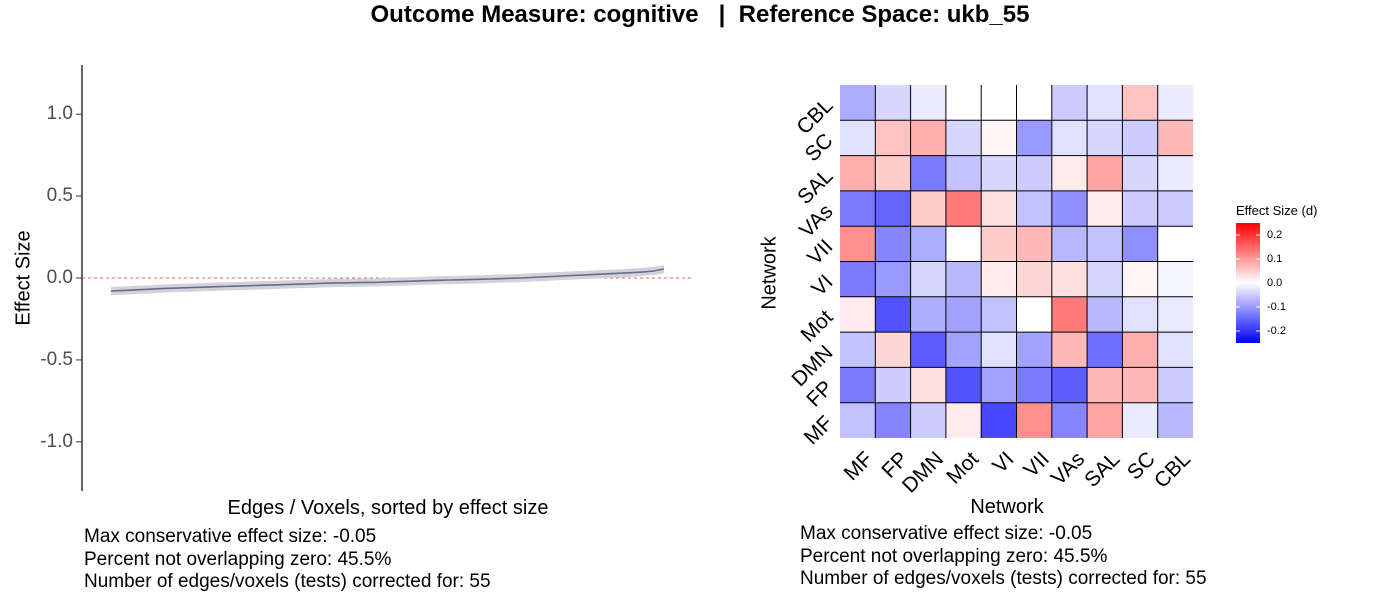  What do you see at coordinates (923, 472) in the screenshot?
I see `heatmap-x-label: DMN` at bounding box center [923, 472].